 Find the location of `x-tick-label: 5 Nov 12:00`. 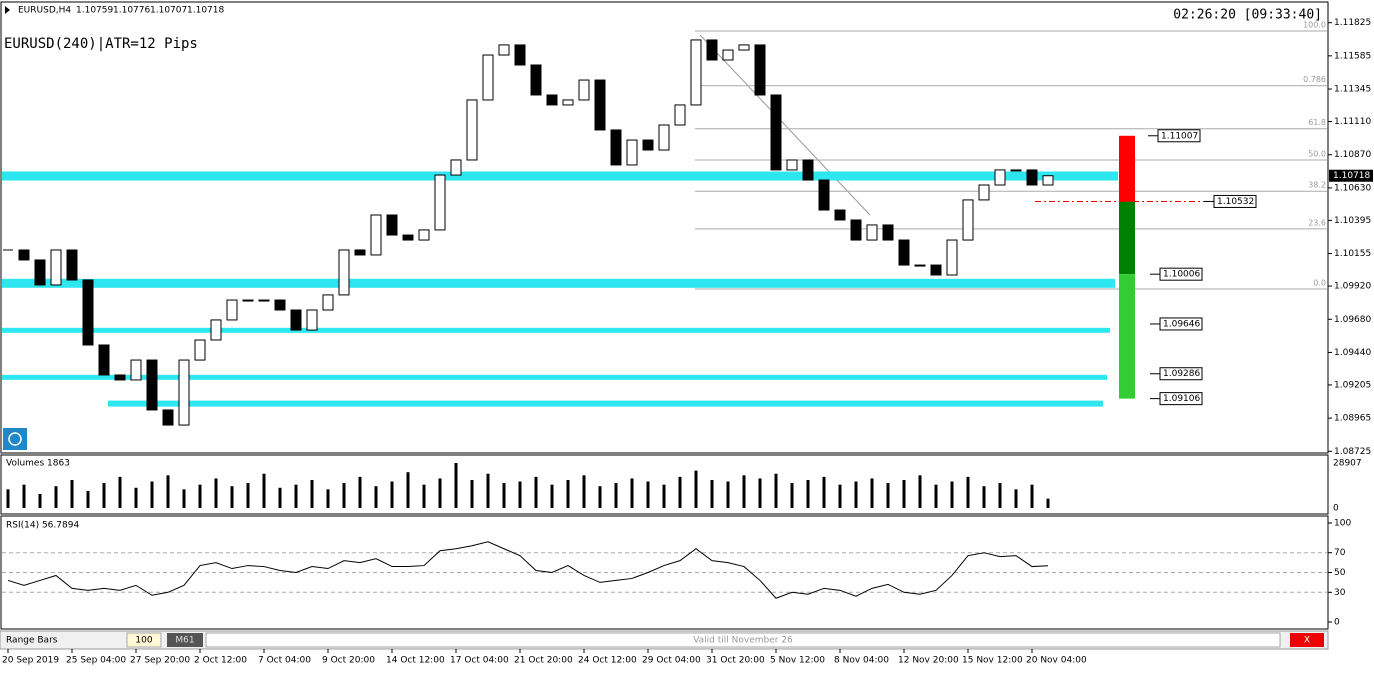

x-tick-label: 5 Nov 12:00 is located at coordinates (797, 661).